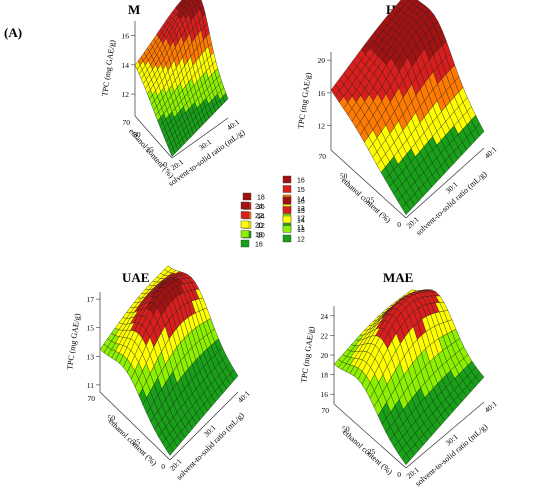 The height and width of the screenshot is (492, 550). What do you see at coordinates (134, 9) in the screenshot?
I see `panel-title: M` at bounding box center [134, 9].